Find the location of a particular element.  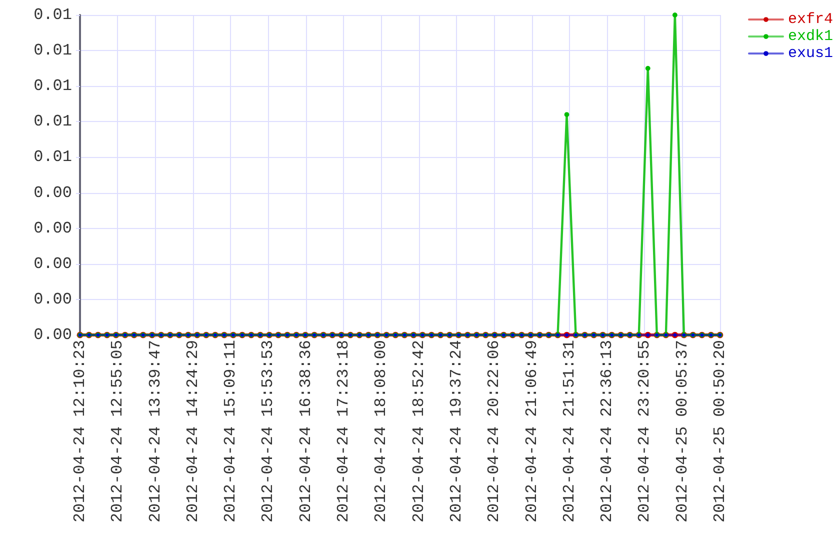

legend-label: exus1 is located at coordinates (811, 53).